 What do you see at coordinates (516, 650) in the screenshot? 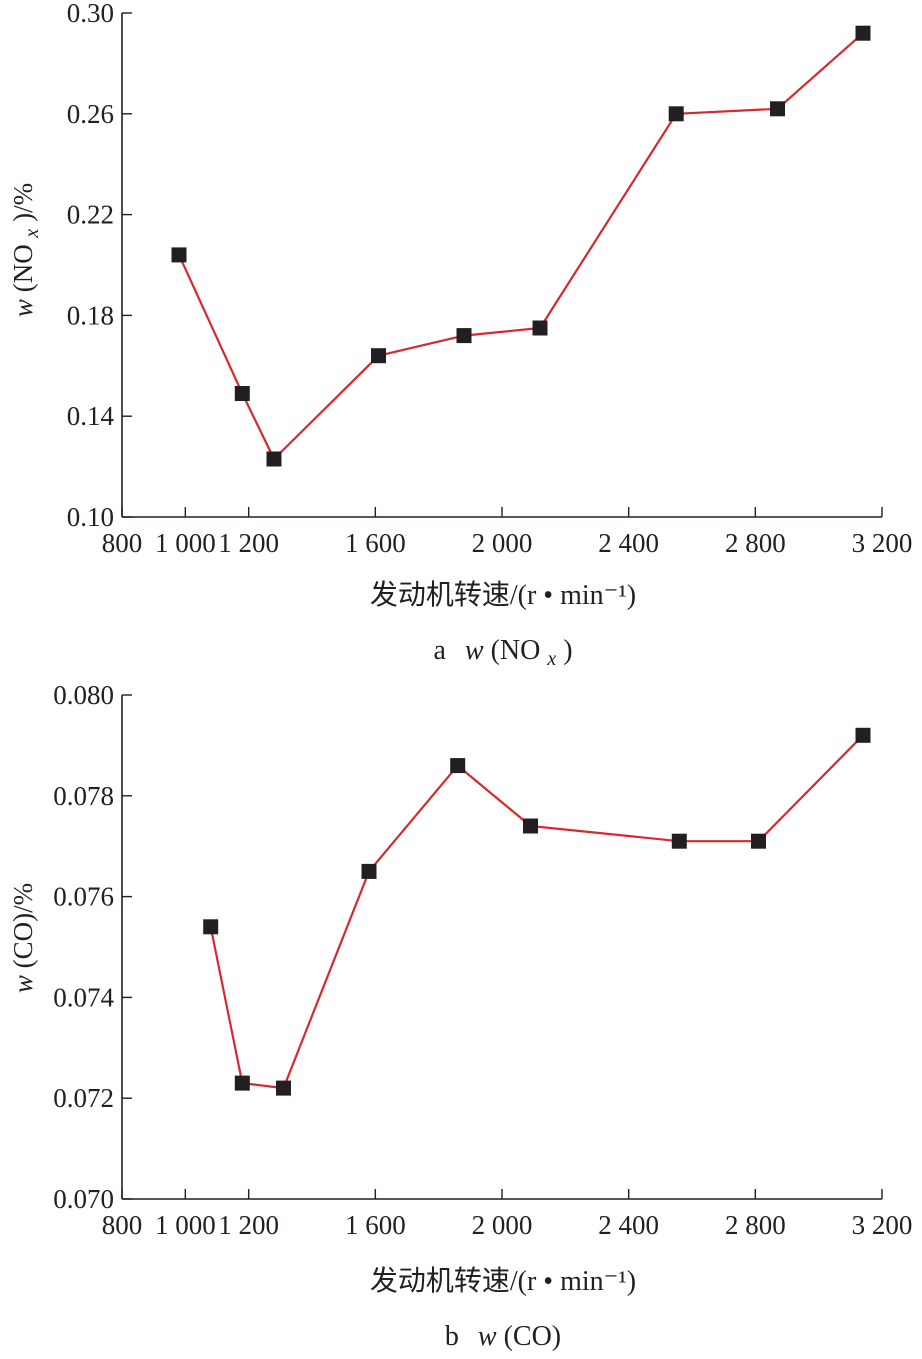
I see `chart-a-caption-paren: (NO` at bounding box center [516, 650].